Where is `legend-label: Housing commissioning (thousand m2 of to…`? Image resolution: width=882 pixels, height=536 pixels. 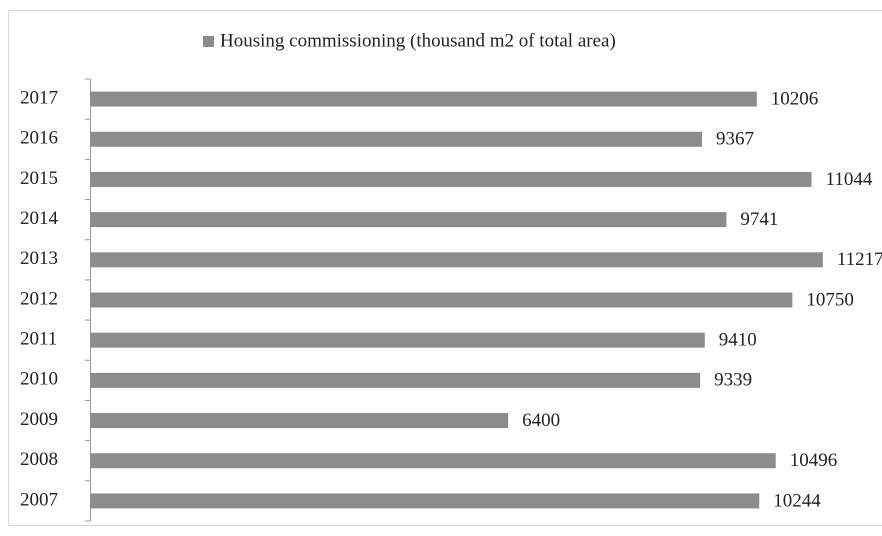
legend-label: Housing commissioning (thousand m2 of to… is located at coordinates (418, 40).